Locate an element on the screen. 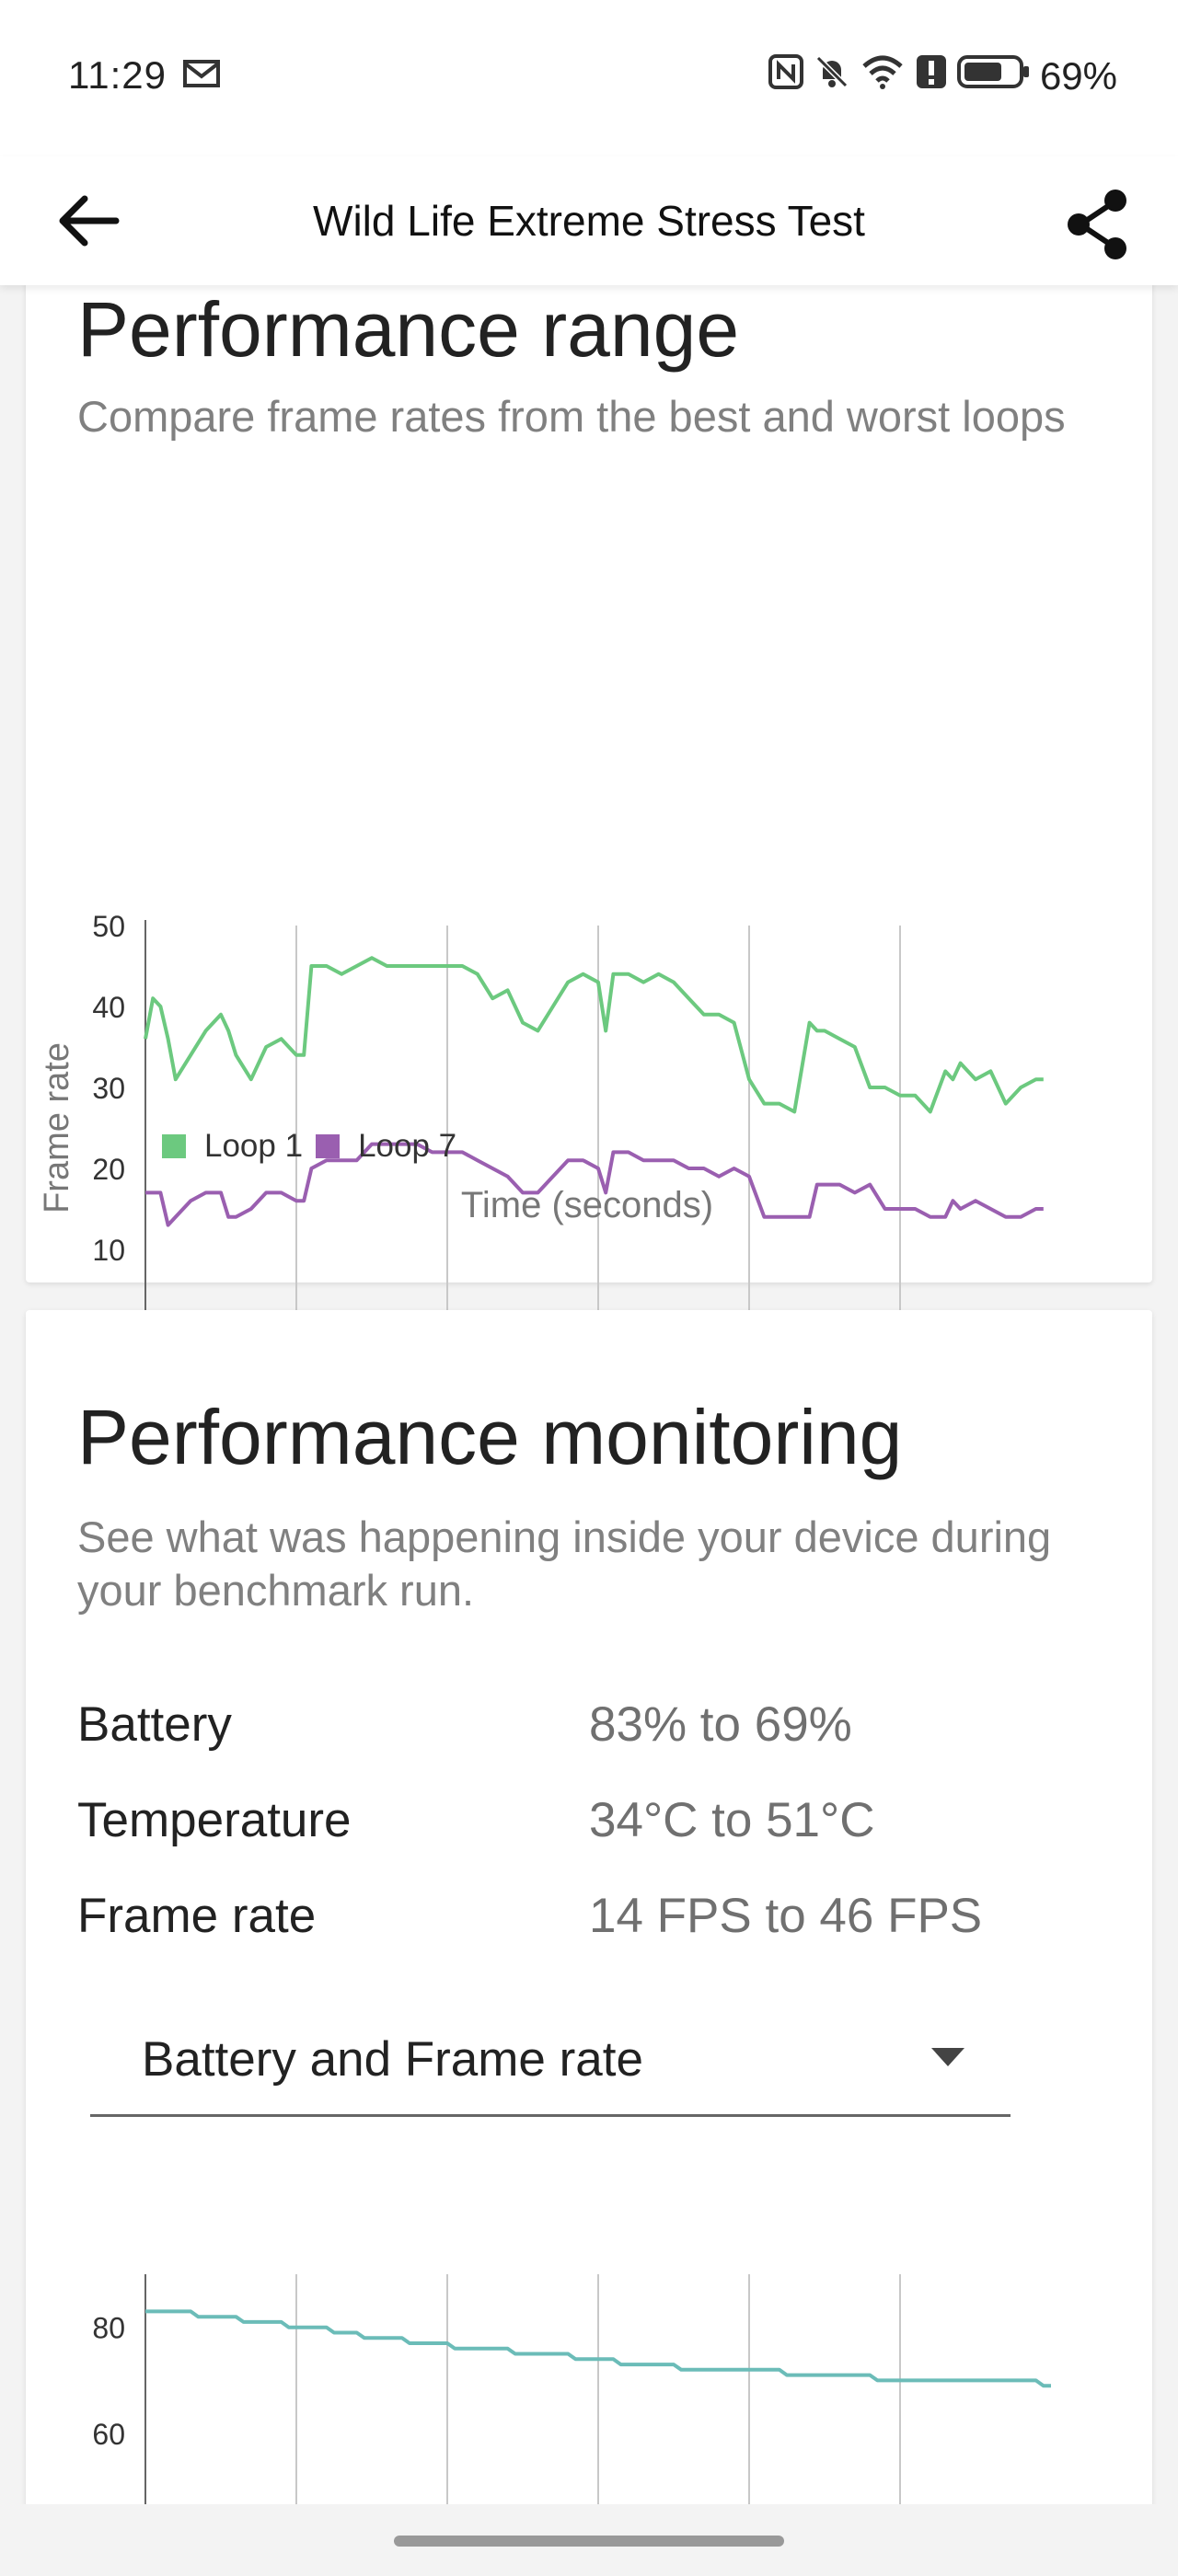 The width and height of the screenshot is (1178, 2576). home-gesture-handle is located at coordinates (589, 2541).